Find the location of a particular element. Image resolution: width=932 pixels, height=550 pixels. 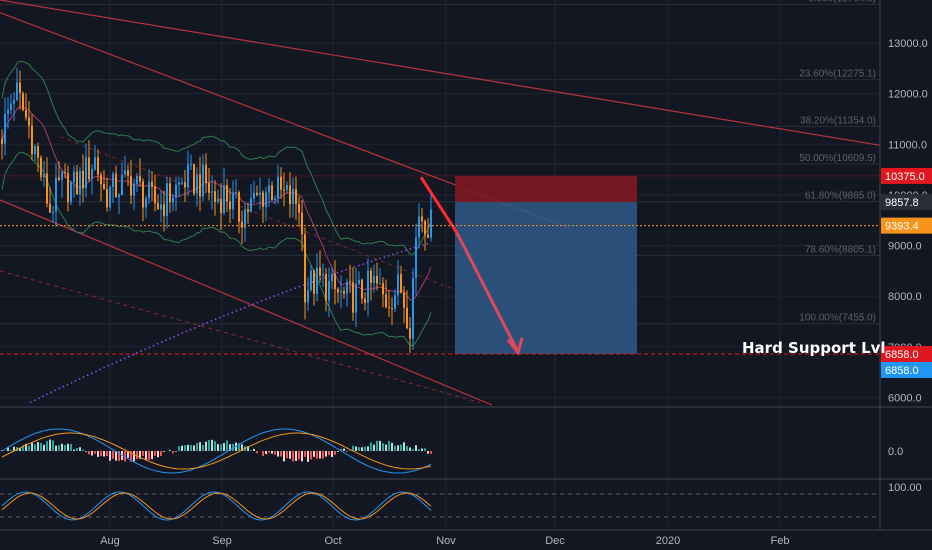

price-tag-label: 10375.0 is located at coordinates (905, 177).